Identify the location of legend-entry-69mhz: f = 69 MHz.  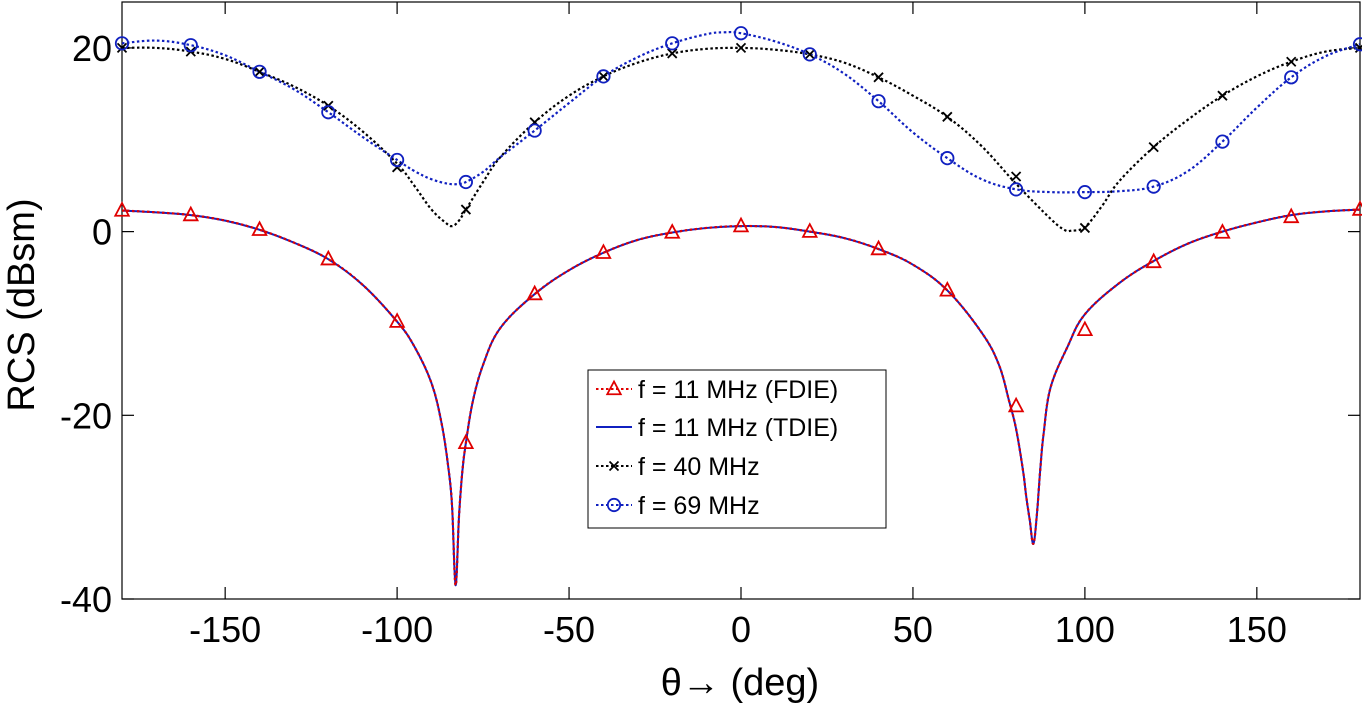
(699, 506).